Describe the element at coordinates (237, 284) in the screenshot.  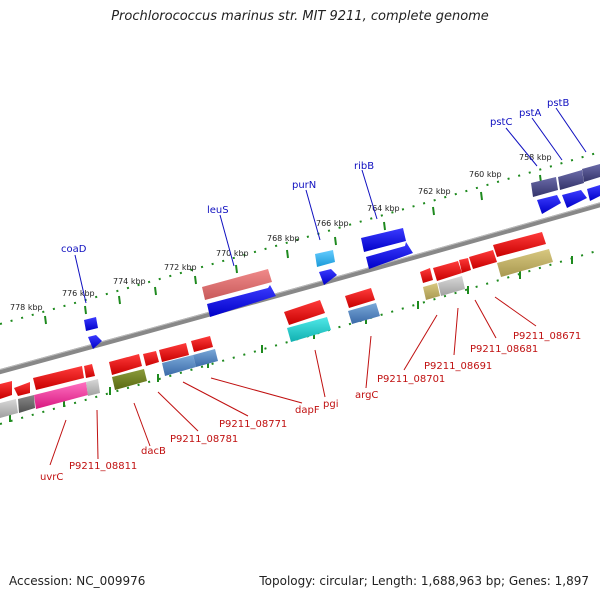
I see `gene-leuS-pink` at that location.